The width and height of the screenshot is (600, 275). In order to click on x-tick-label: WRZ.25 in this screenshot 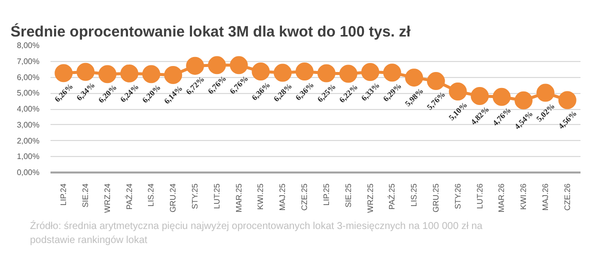, I will do `click(370, 197)`.